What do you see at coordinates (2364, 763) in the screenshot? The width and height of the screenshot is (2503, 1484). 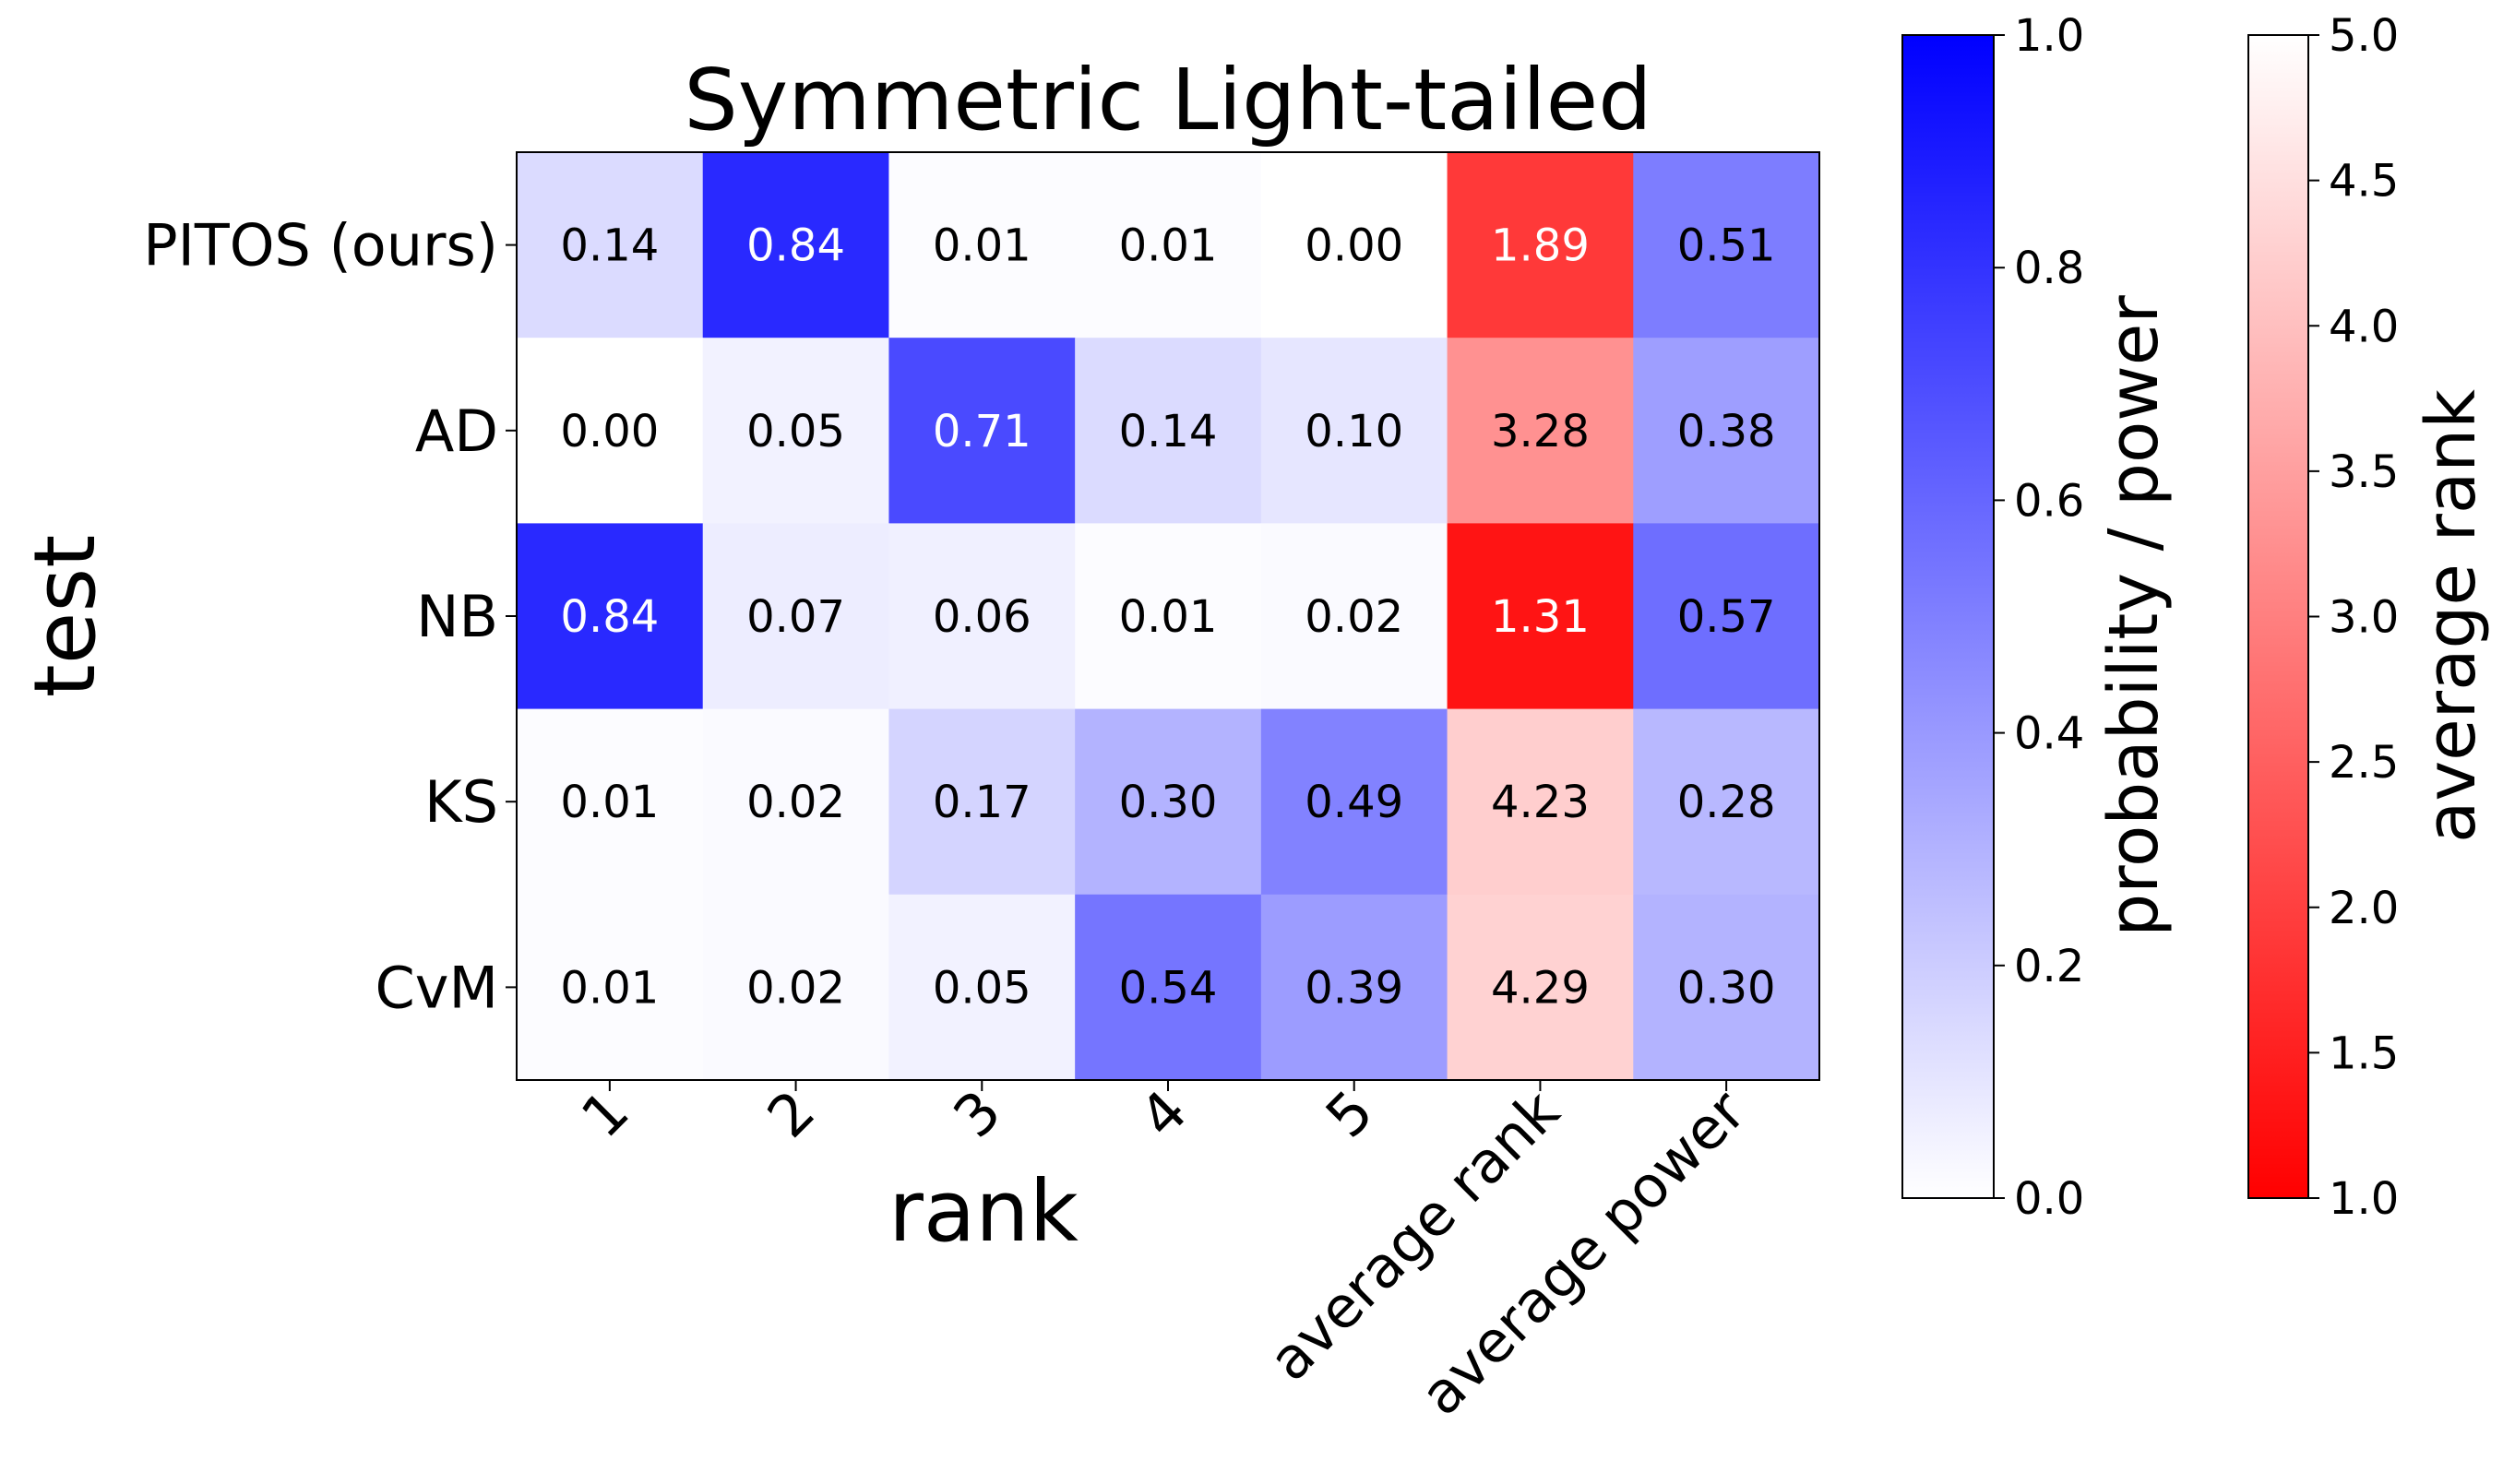 I see `colorbar-tick-label: 2.5` at bounding box center [2364, 763].